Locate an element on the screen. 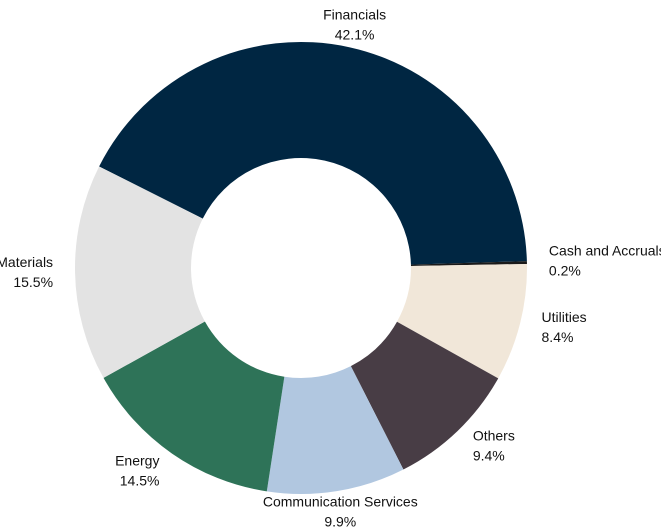  value-label: 15.5% is located at coordinates (33, 282).